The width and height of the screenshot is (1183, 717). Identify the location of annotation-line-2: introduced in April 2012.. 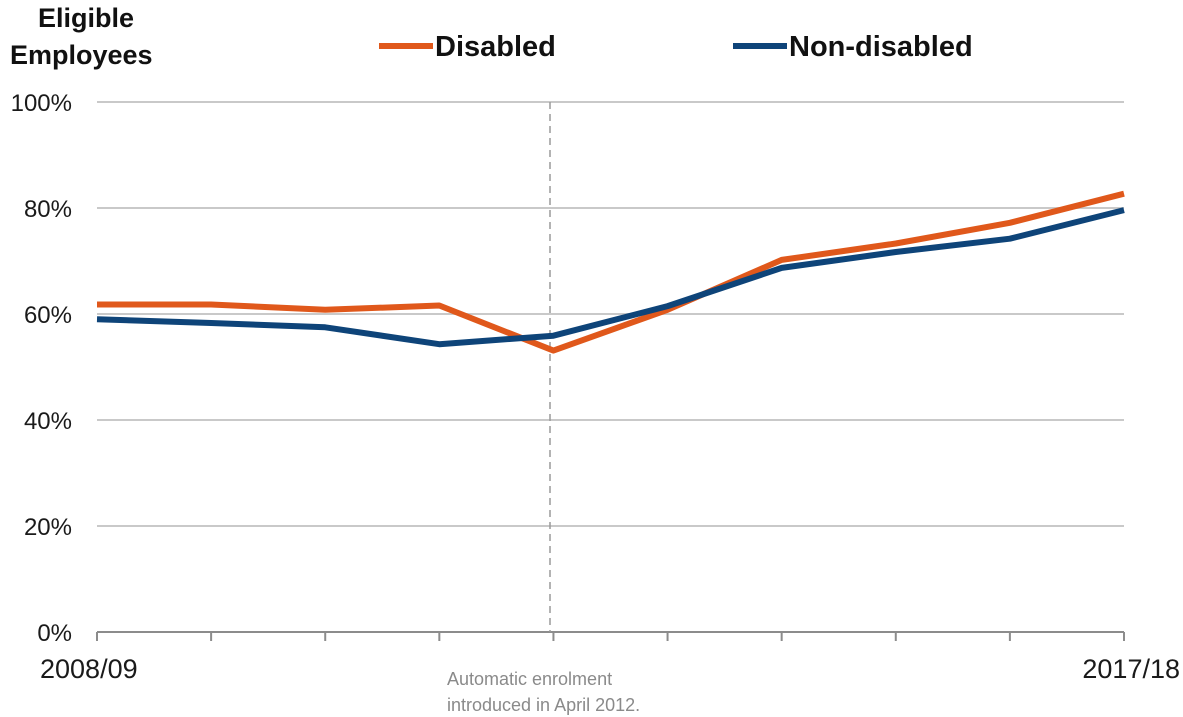
(543, 705).